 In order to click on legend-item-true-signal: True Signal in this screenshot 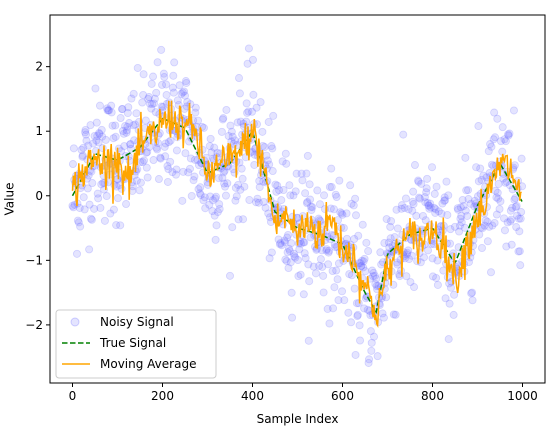, I will do `click(132, 343)`.